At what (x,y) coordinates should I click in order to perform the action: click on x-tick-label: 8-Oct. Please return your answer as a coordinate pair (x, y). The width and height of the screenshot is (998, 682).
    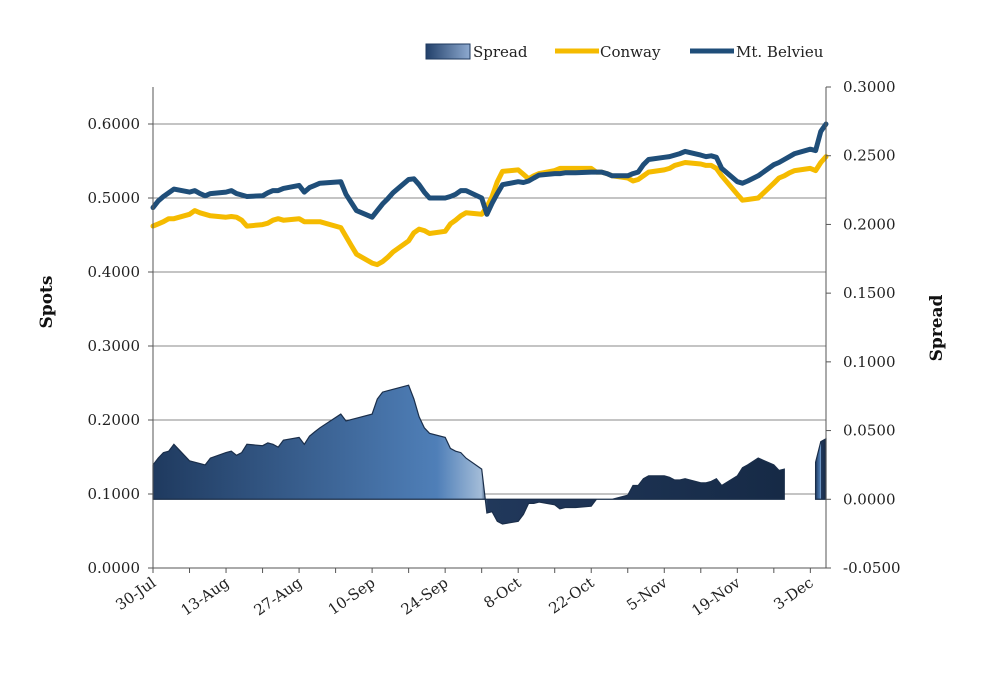
    Looking at the image, I should click on (502, 593).